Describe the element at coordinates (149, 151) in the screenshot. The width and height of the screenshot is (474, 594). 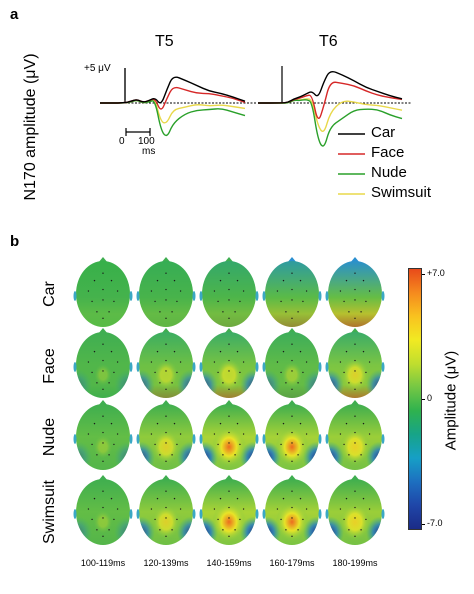
I see `scale-x-unit: ms` at that location.